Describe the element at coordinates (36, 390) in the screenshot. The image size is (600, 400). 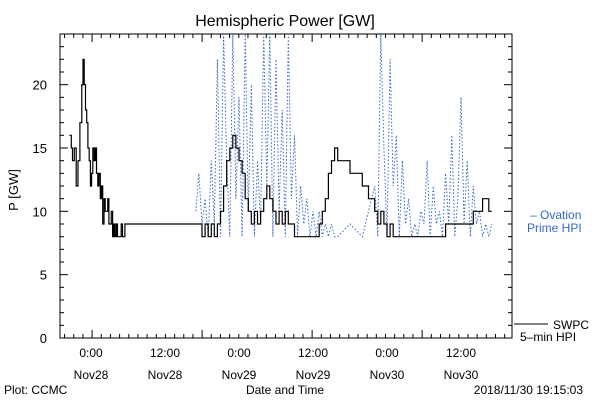
I see `plot-credit: Plot: CCMC` at that location.